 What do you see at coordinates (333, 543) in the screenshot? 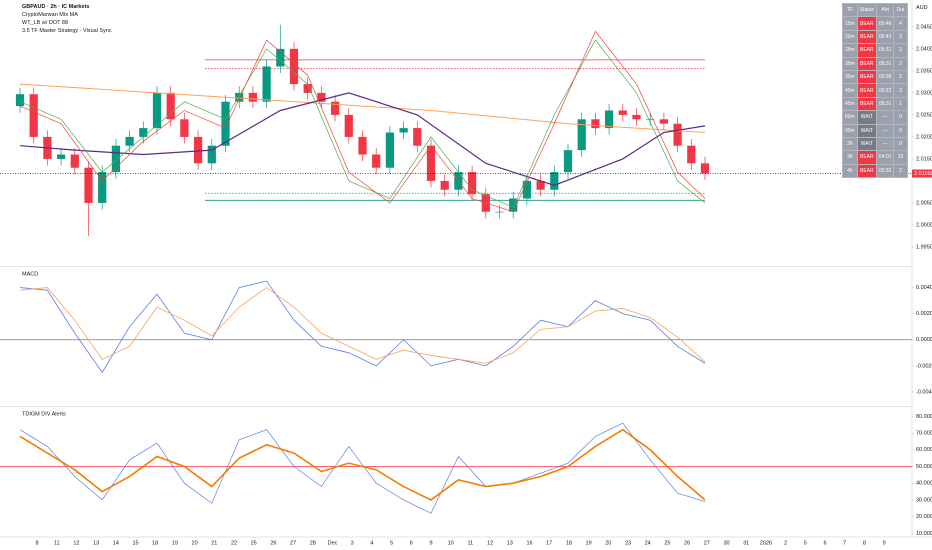
I see `x-tick-label: Dec` at bounding box center [333, 543].